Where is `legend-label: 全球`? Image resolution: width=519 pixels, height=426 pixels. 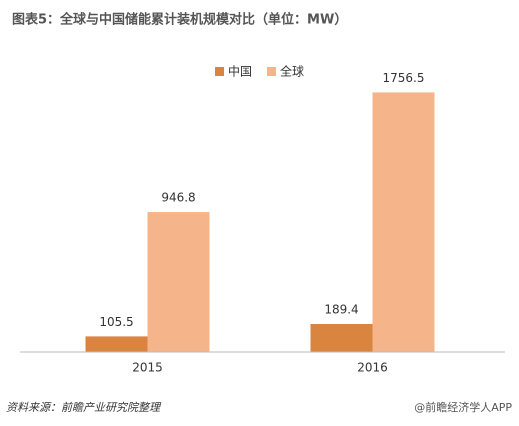
legend-label: 全球 is located at coordinates (292, 71).